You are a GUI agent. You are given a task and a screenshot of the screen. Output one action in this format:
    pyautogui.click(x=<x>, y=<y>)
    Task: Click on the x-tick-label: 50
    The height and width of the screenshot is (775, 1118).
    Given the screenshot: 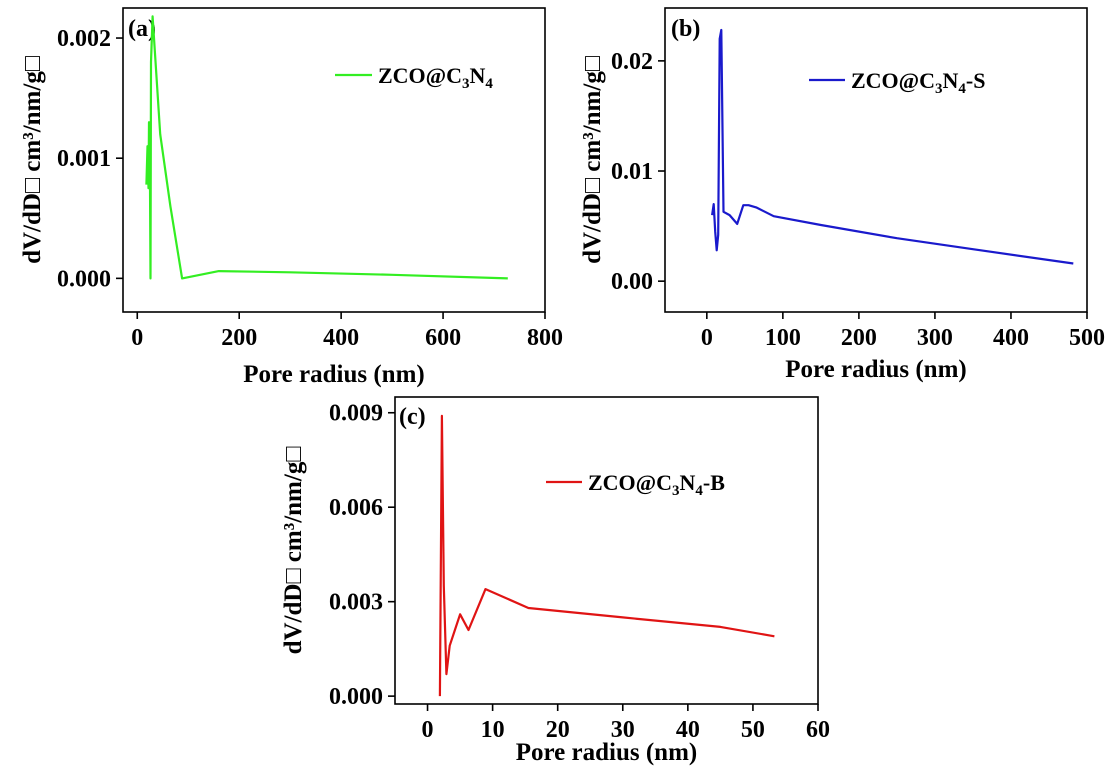 What is the action you would take?
    pyautogui.click(x=753, y=730)
    